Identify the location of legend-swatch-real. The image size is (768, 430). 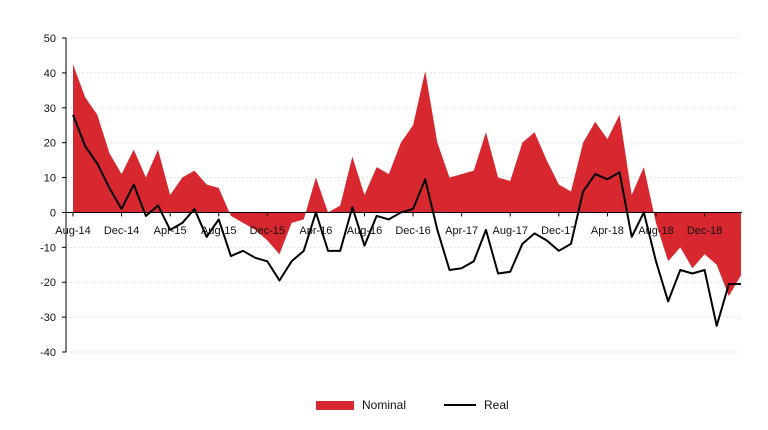
(460, 405).